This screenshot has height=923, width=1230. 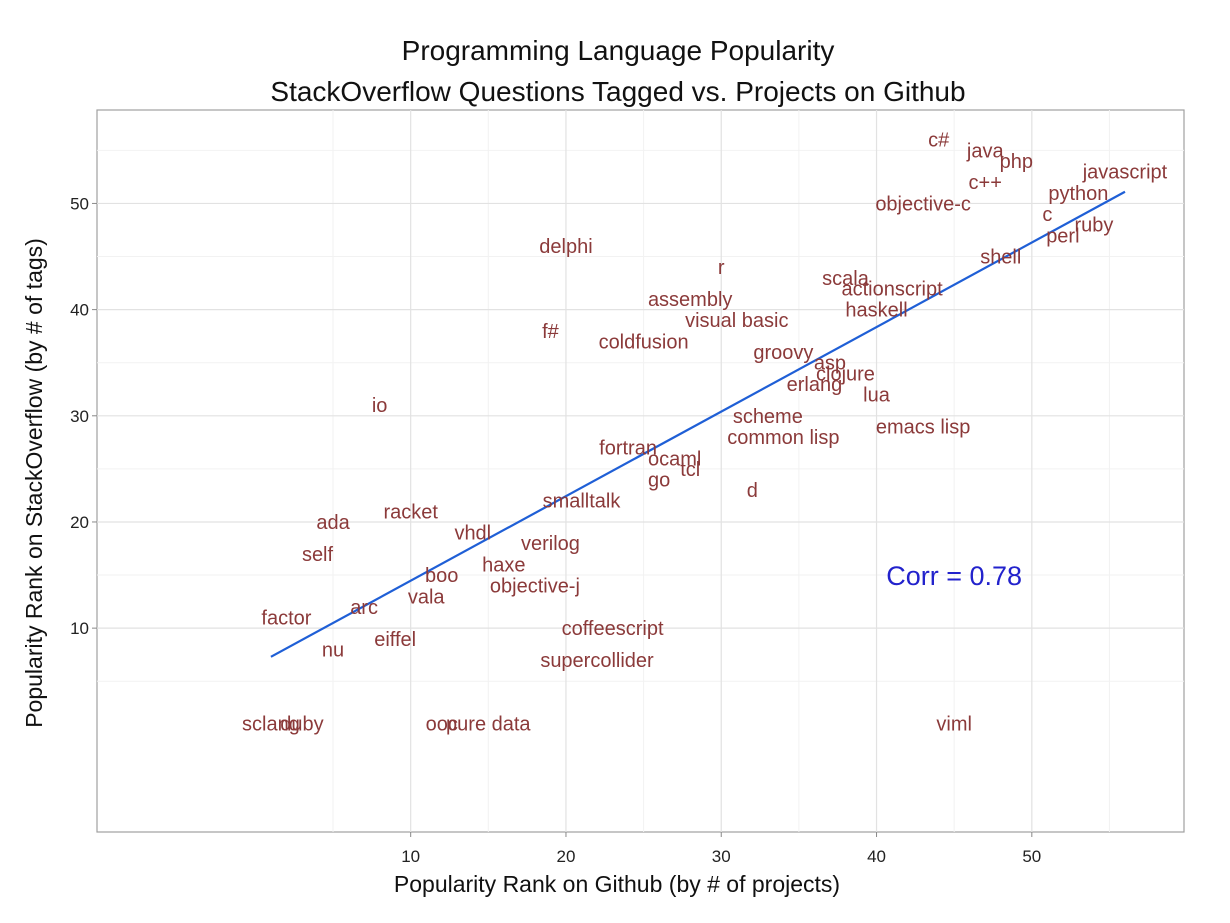 I want to click on x-tick-label: 20, so click(x=566, y=856).